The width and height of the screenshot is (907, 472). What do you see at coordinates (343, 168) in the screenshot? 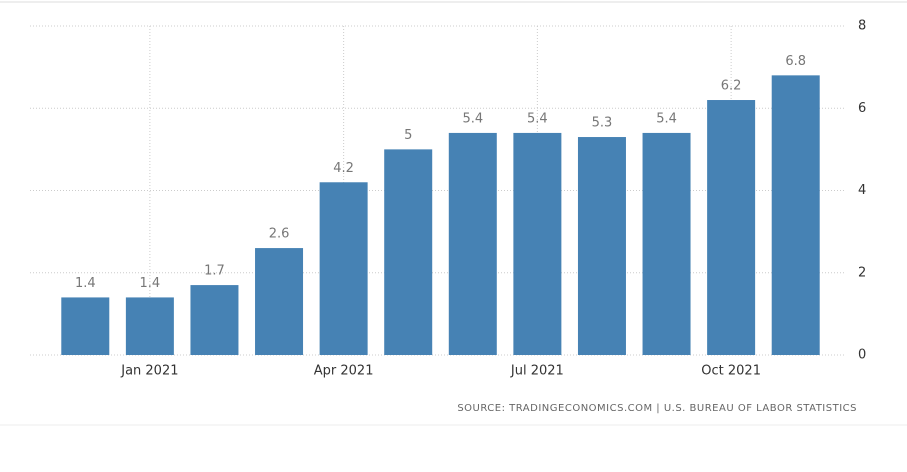
I see `value-label: 4.2` at bounding box center [343, 168].